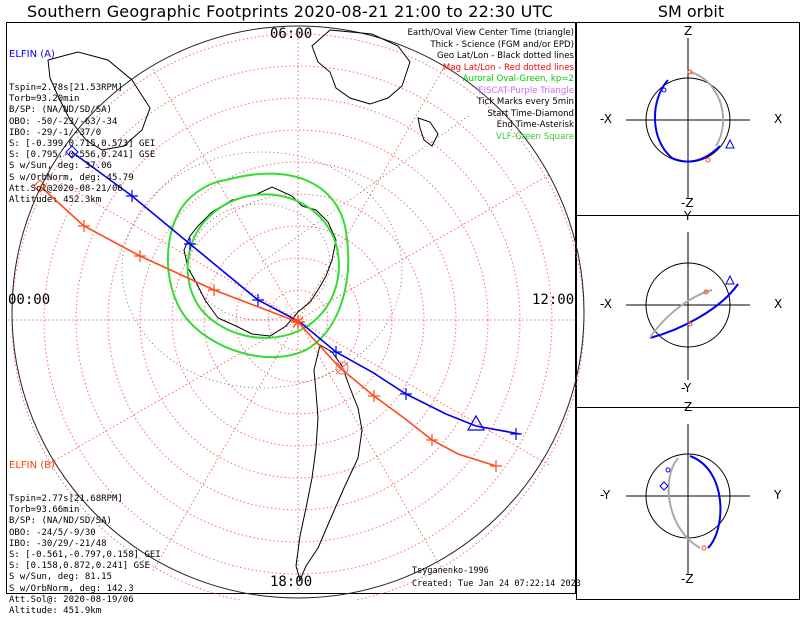 This screenshot has height=628, width=800. I want to click on elfin-b-info-line: IBO: -30/29/-21/48, so click(58, 543).